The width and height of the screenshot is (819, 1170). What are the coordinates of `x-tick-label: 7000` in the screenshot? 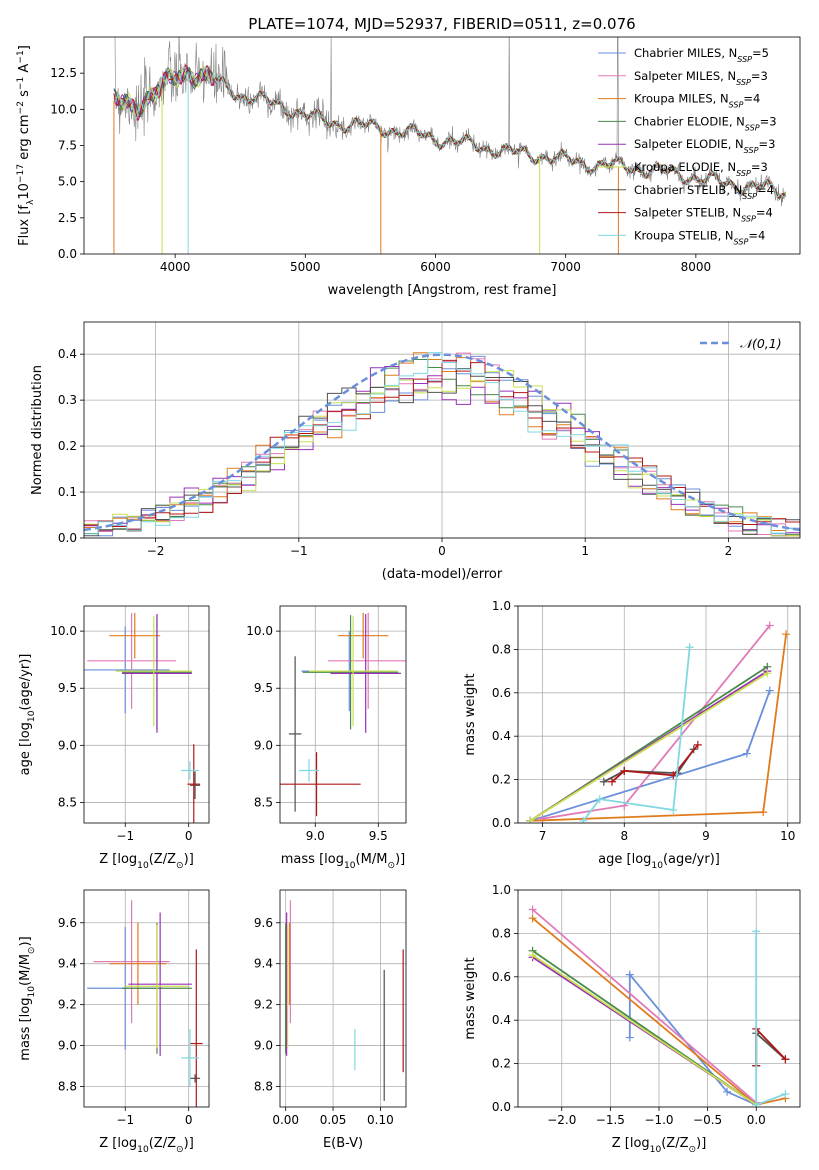 It's located at (565, 267).